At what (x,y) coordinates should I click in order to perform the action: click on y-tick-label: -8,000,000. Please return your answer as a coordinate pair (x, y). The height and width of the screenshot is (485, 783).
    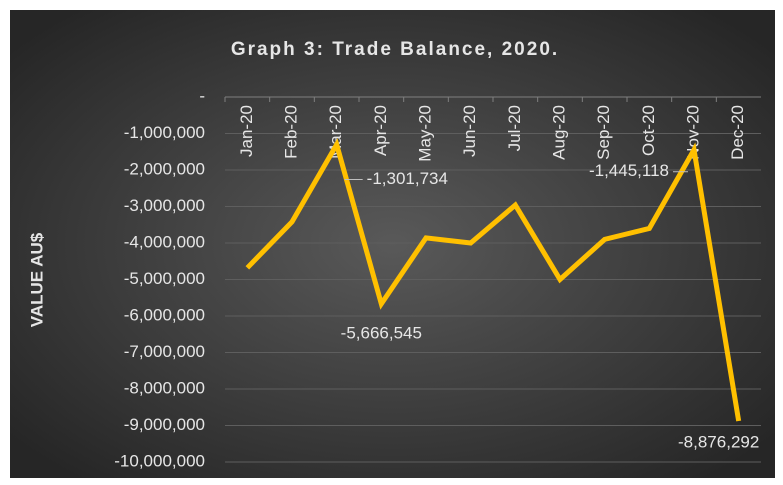
    Looking at the image, I should click on (164, 387).